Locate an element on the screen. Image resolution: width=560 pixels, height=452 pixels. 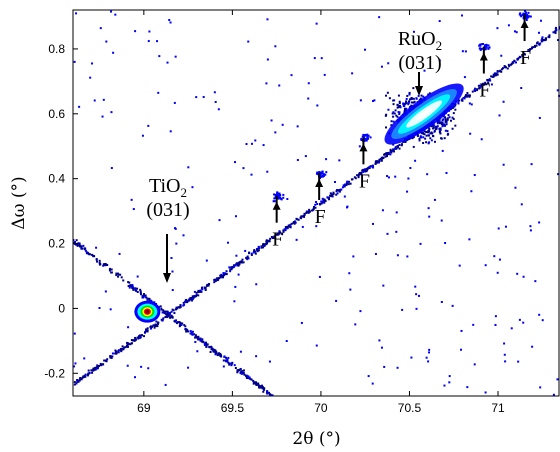
fringe-label: F is located at coordinates (484, 90).